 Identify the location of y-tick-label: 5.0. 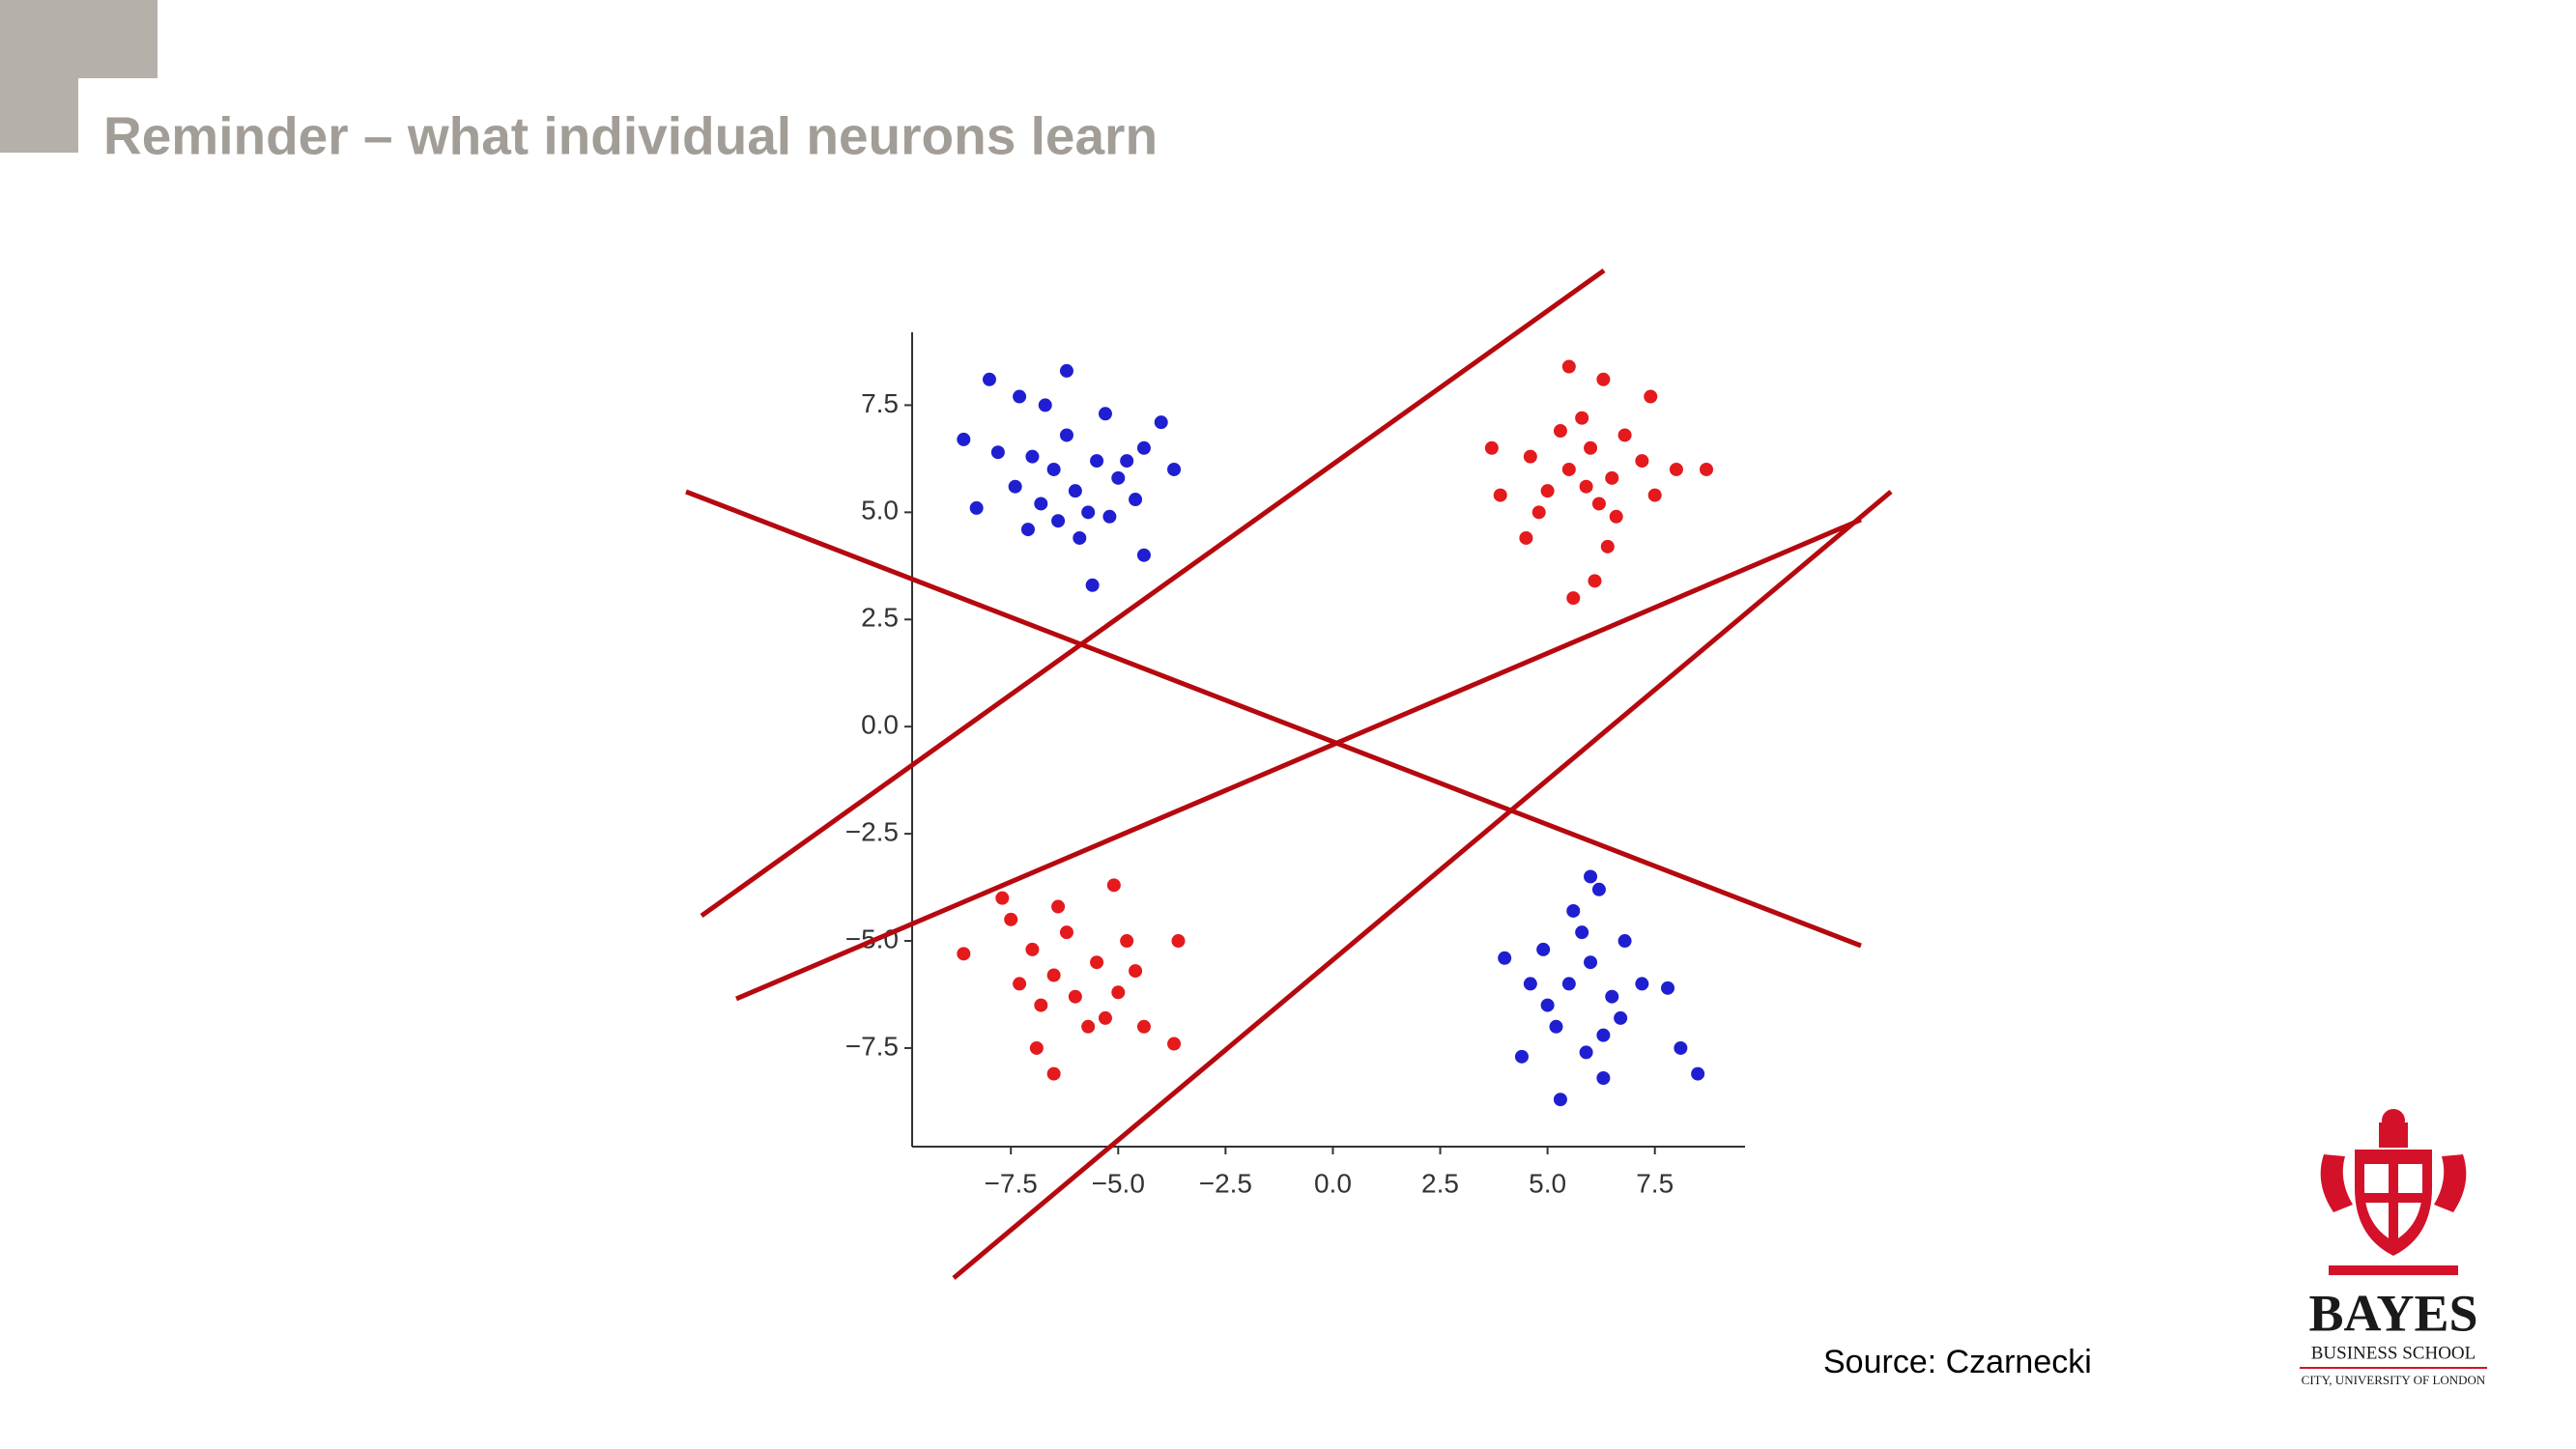
(880, 511).